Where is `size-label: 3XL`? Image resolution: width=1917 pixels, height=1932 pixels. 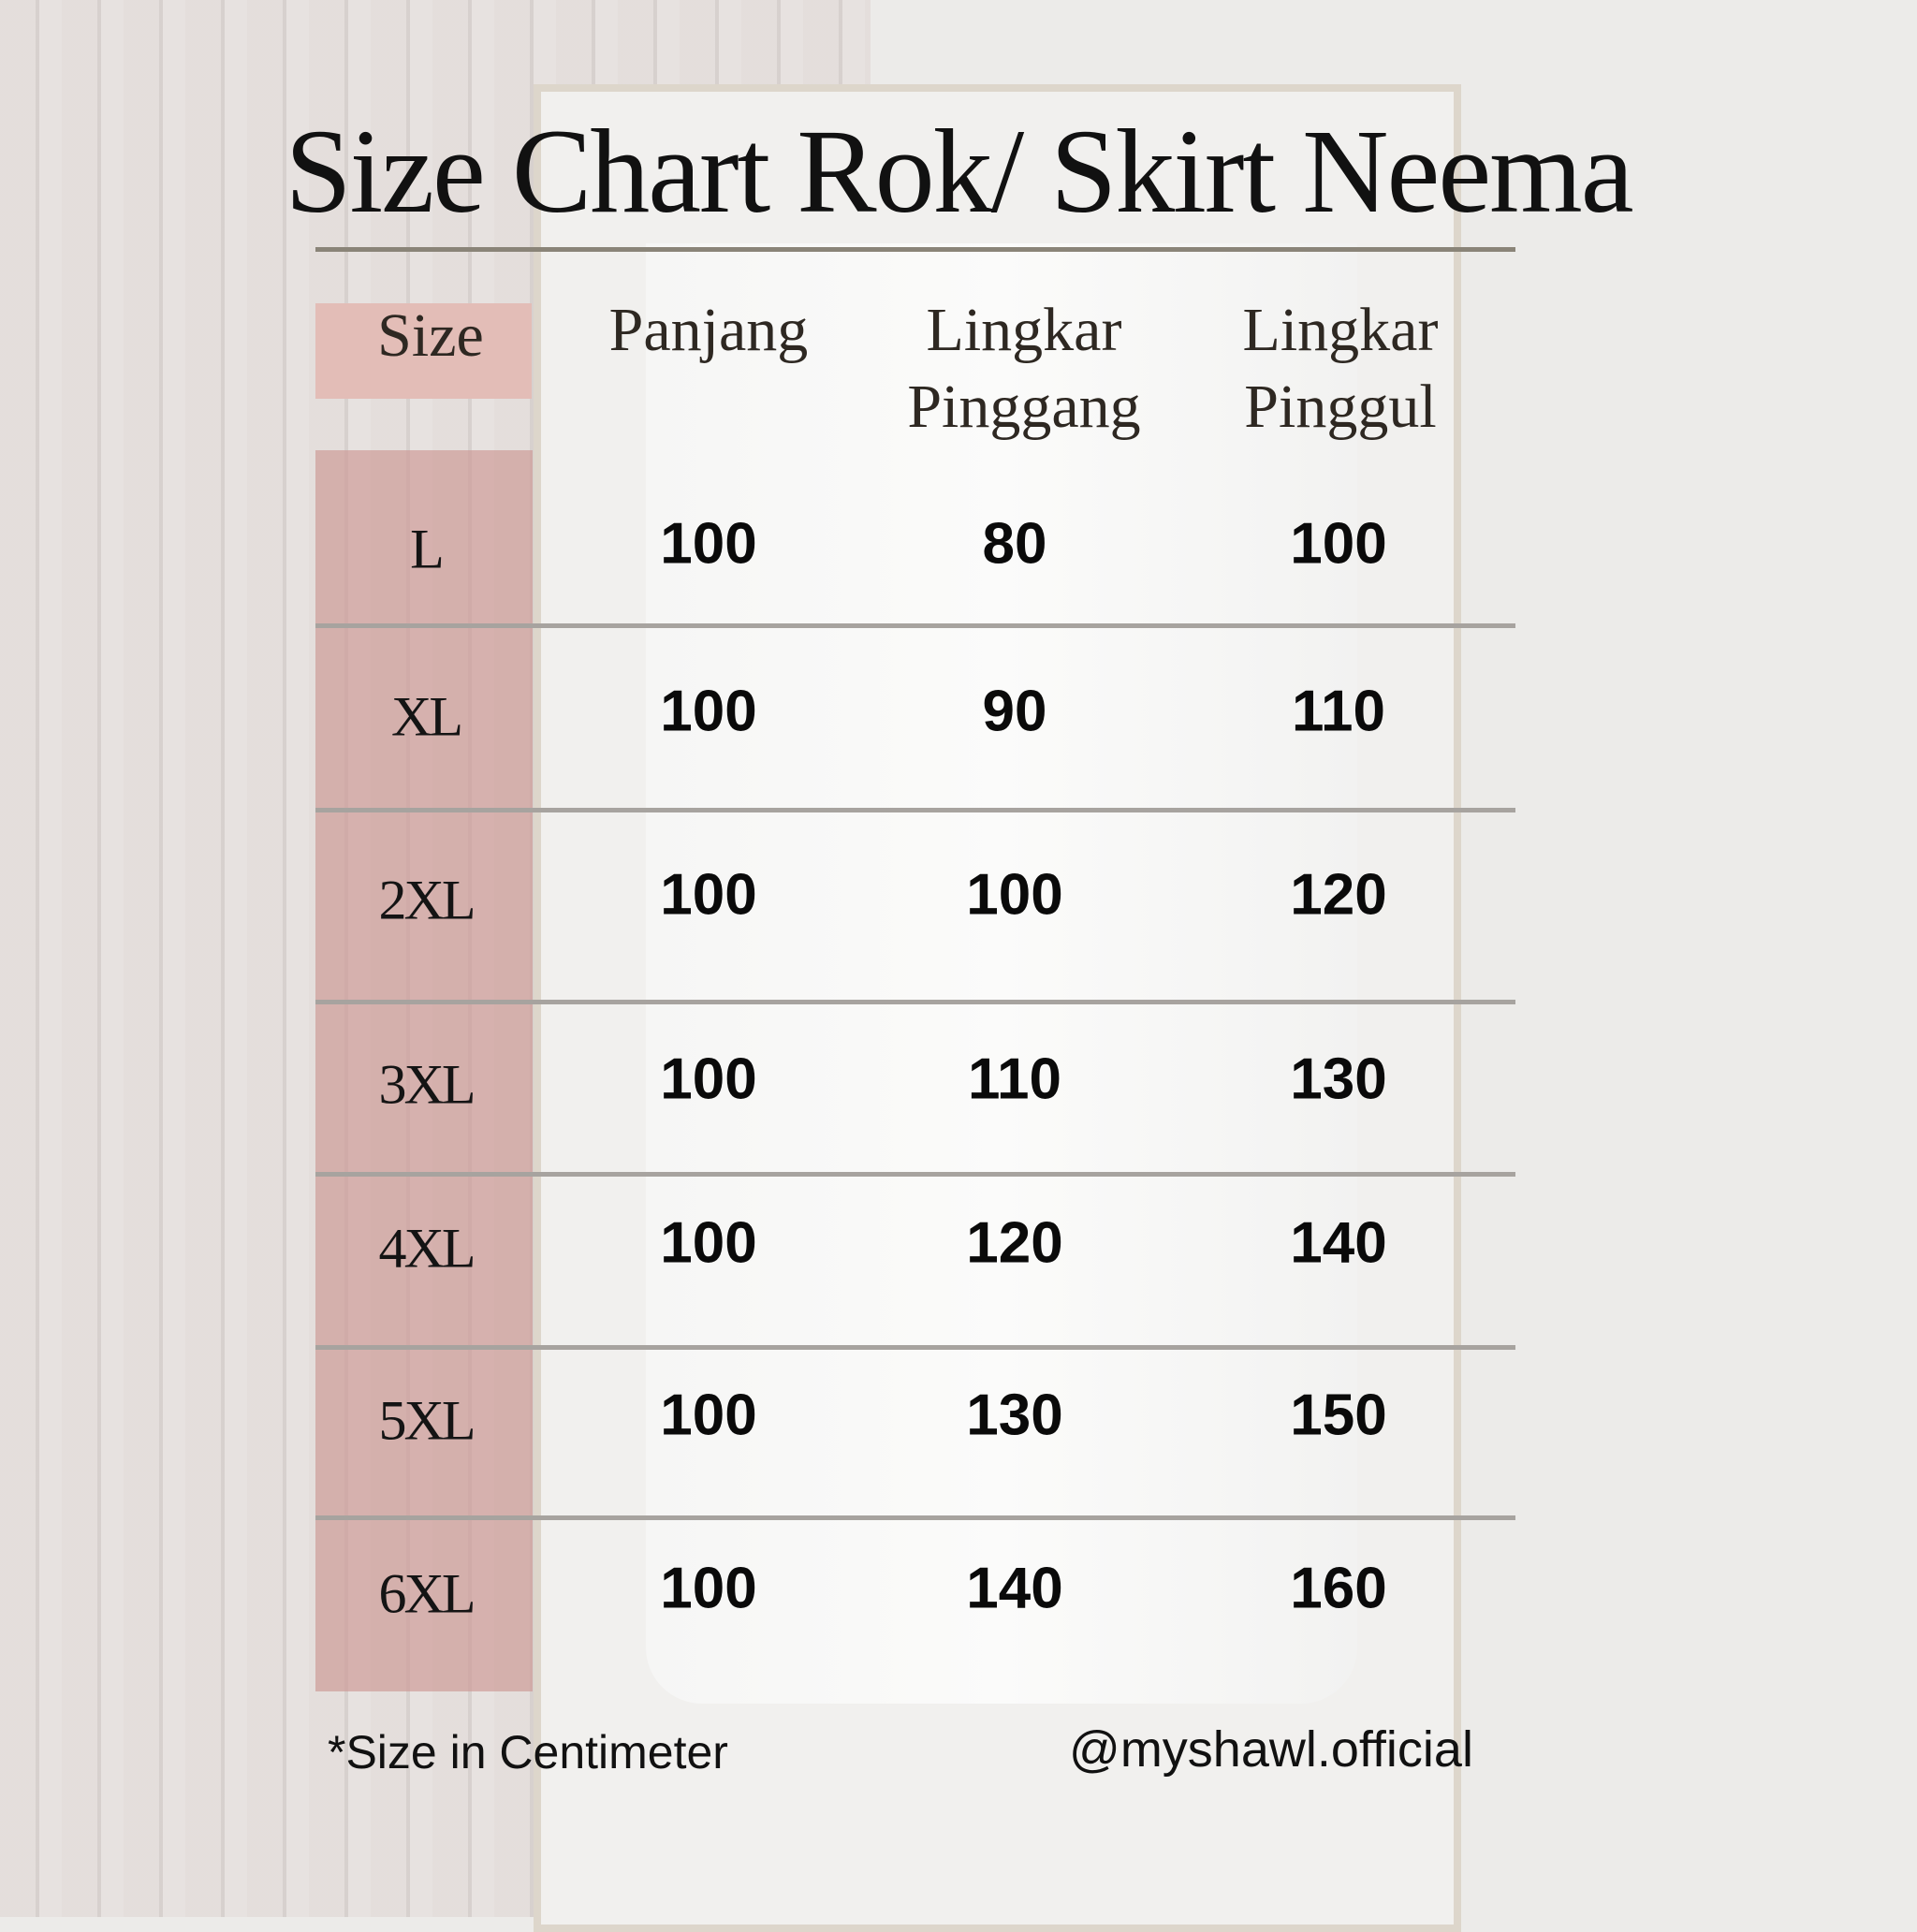
size-label: 3XL is located at coordinates (427, 1084).